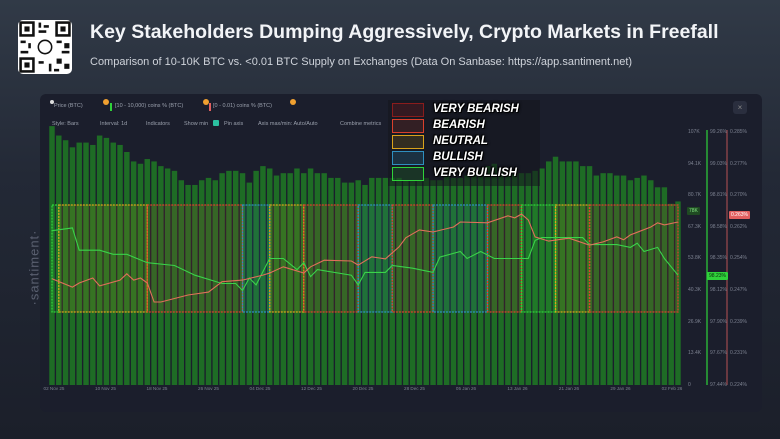 This screenshot has width=780, height=439. What do you see at coordinates (693, 211) in the screenshot?
I see `price-current-tag: 78K` at bounding box center [693, 211].